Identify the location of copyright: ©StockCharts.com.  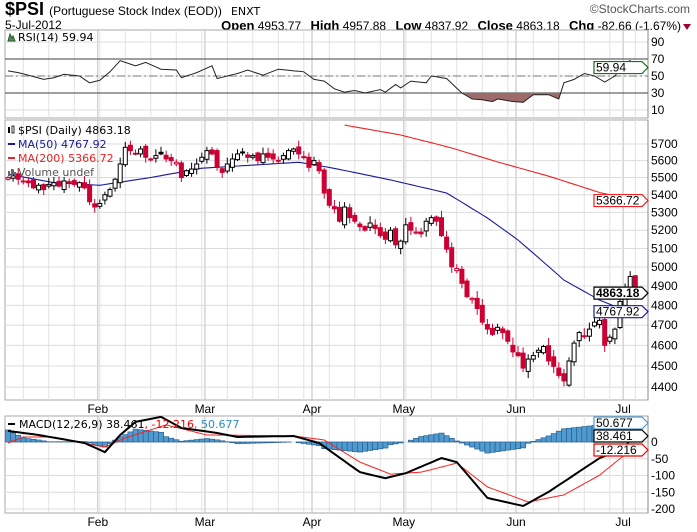
(639, 9).